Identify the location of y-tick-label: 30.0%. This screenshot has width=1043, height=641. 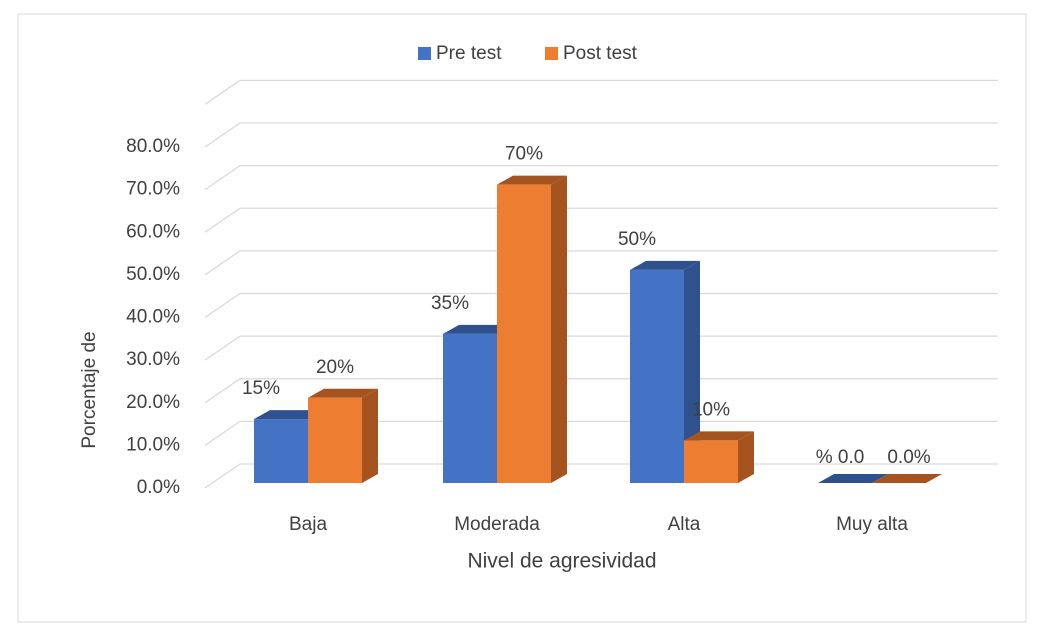
(153, 359).